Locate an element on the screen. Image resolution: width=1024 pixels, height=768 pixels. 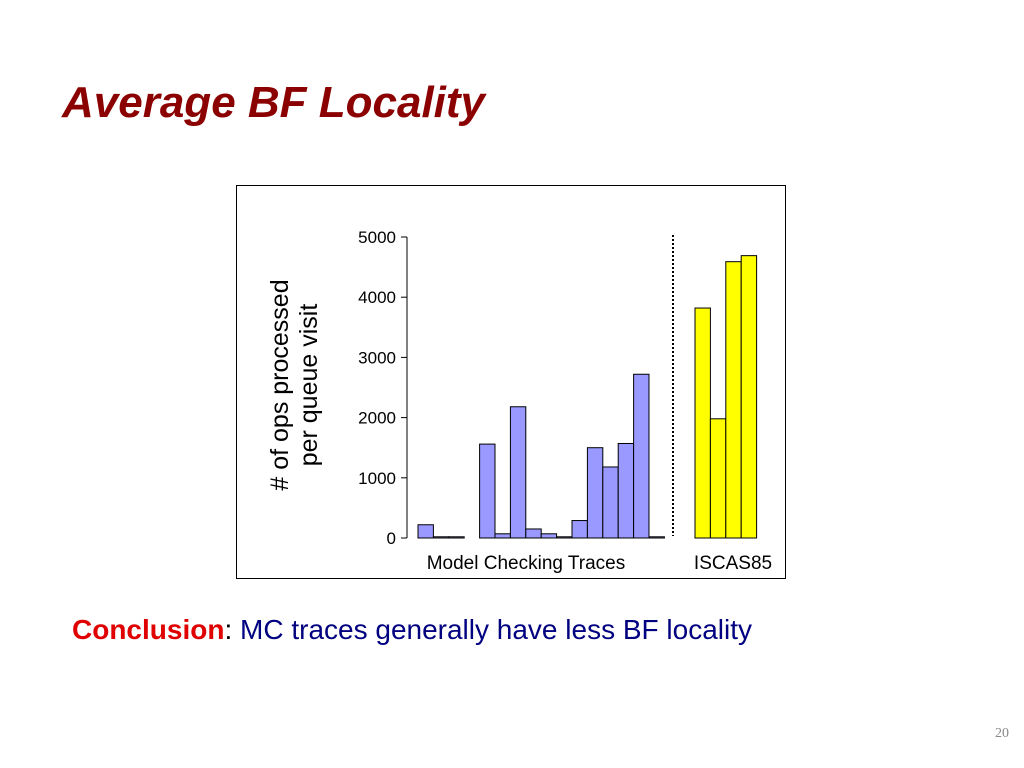
y-tick-label: 0 is located at coordinates (391, 538).